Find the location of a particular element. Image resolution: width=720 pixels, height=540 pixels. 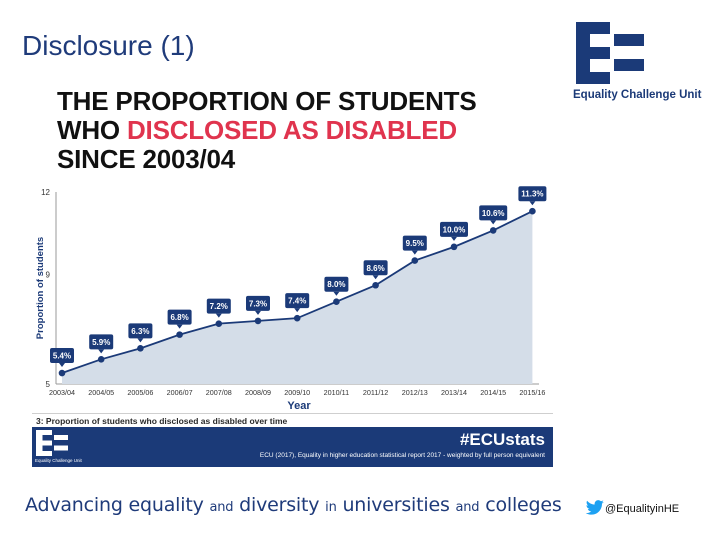

ecu-footer-logo-icon is located at coordinates (52, 443).